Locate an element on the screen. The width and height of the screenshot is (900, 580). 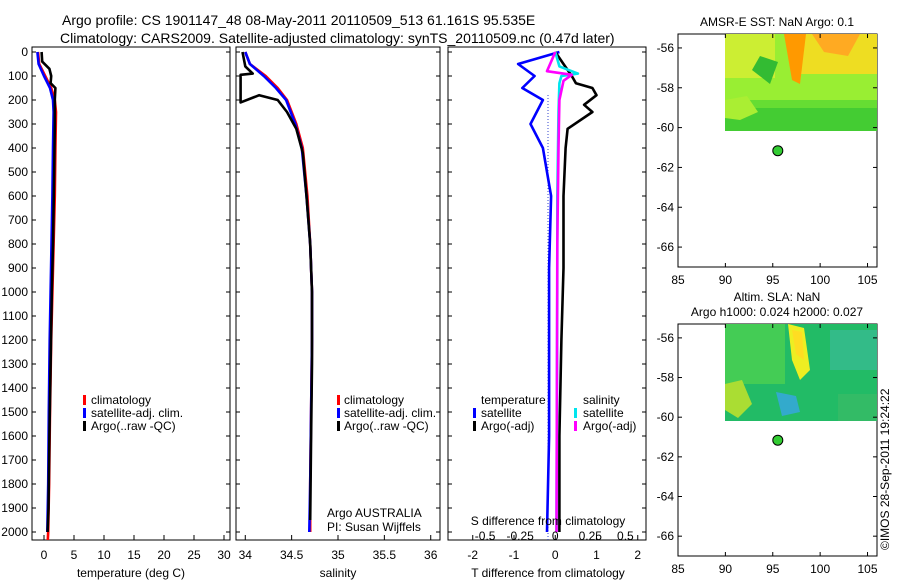
x-tick-label: 25 is located at coordinates (194, 555).